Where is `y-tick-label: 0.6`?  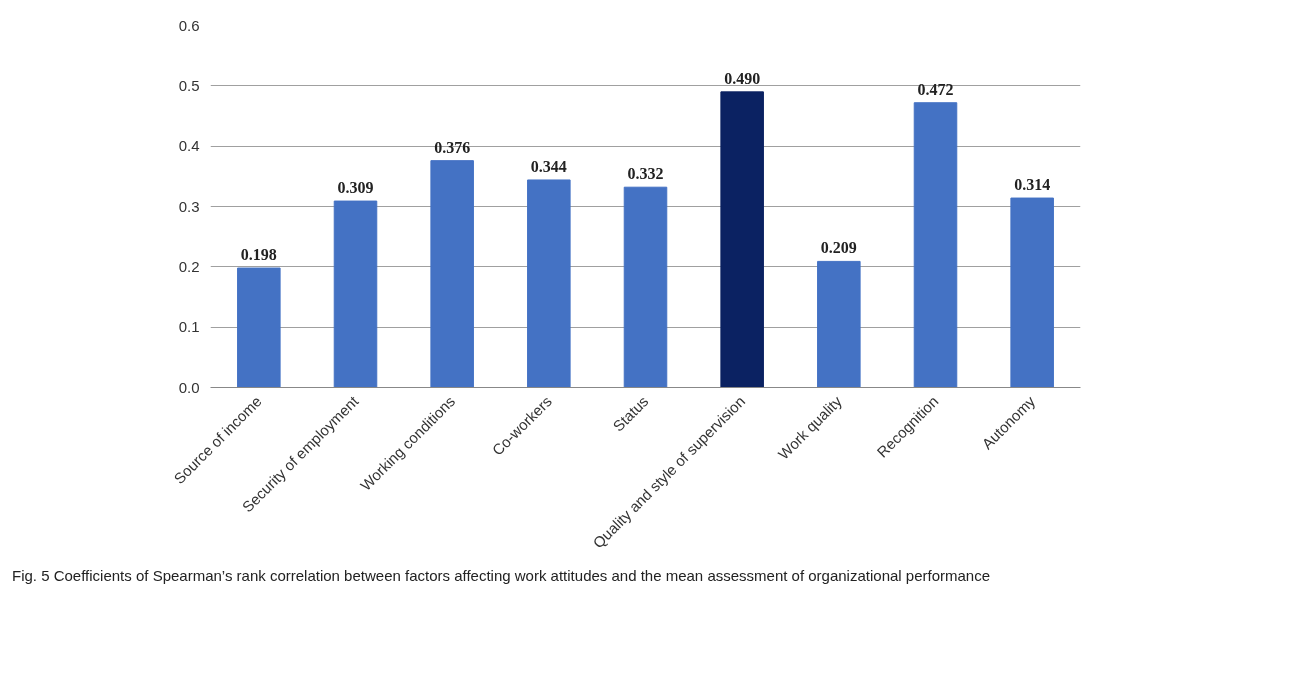
y-tick-label: 0.6 is located at coordinates (189, 25).